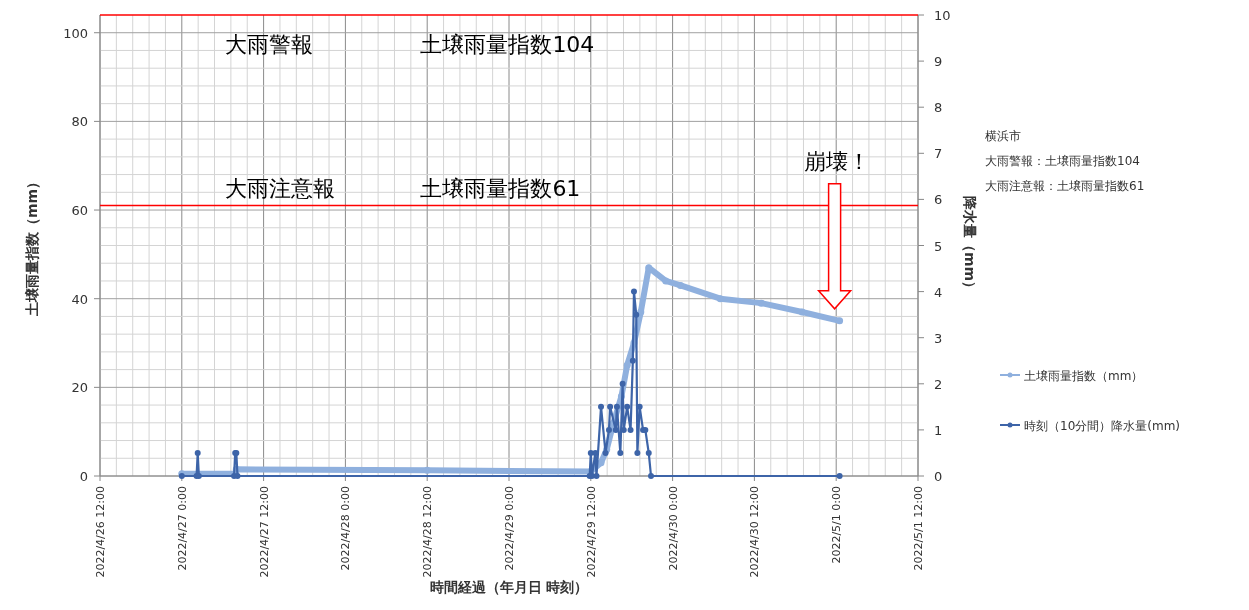  I want to click on x-tick-label: 2022/4/28 12:00, so click(428, 532).